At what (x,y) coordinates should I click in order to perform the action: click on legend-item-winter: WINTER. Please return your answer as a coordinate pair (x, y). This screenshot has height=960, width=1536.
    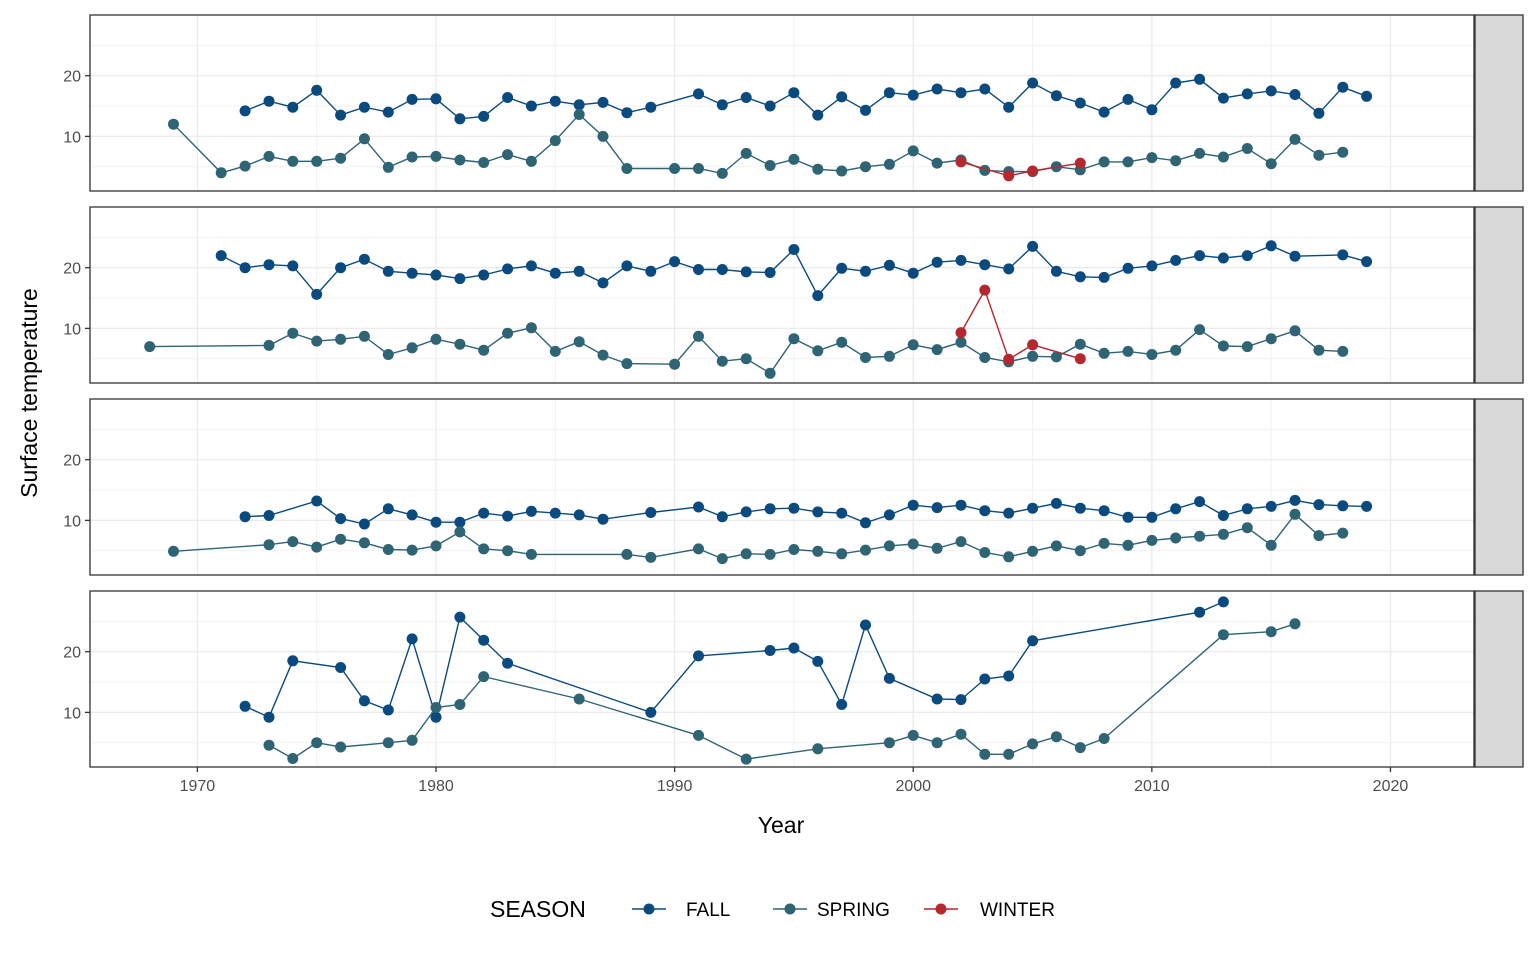
    Looking at the image, I should click on (989, 910).